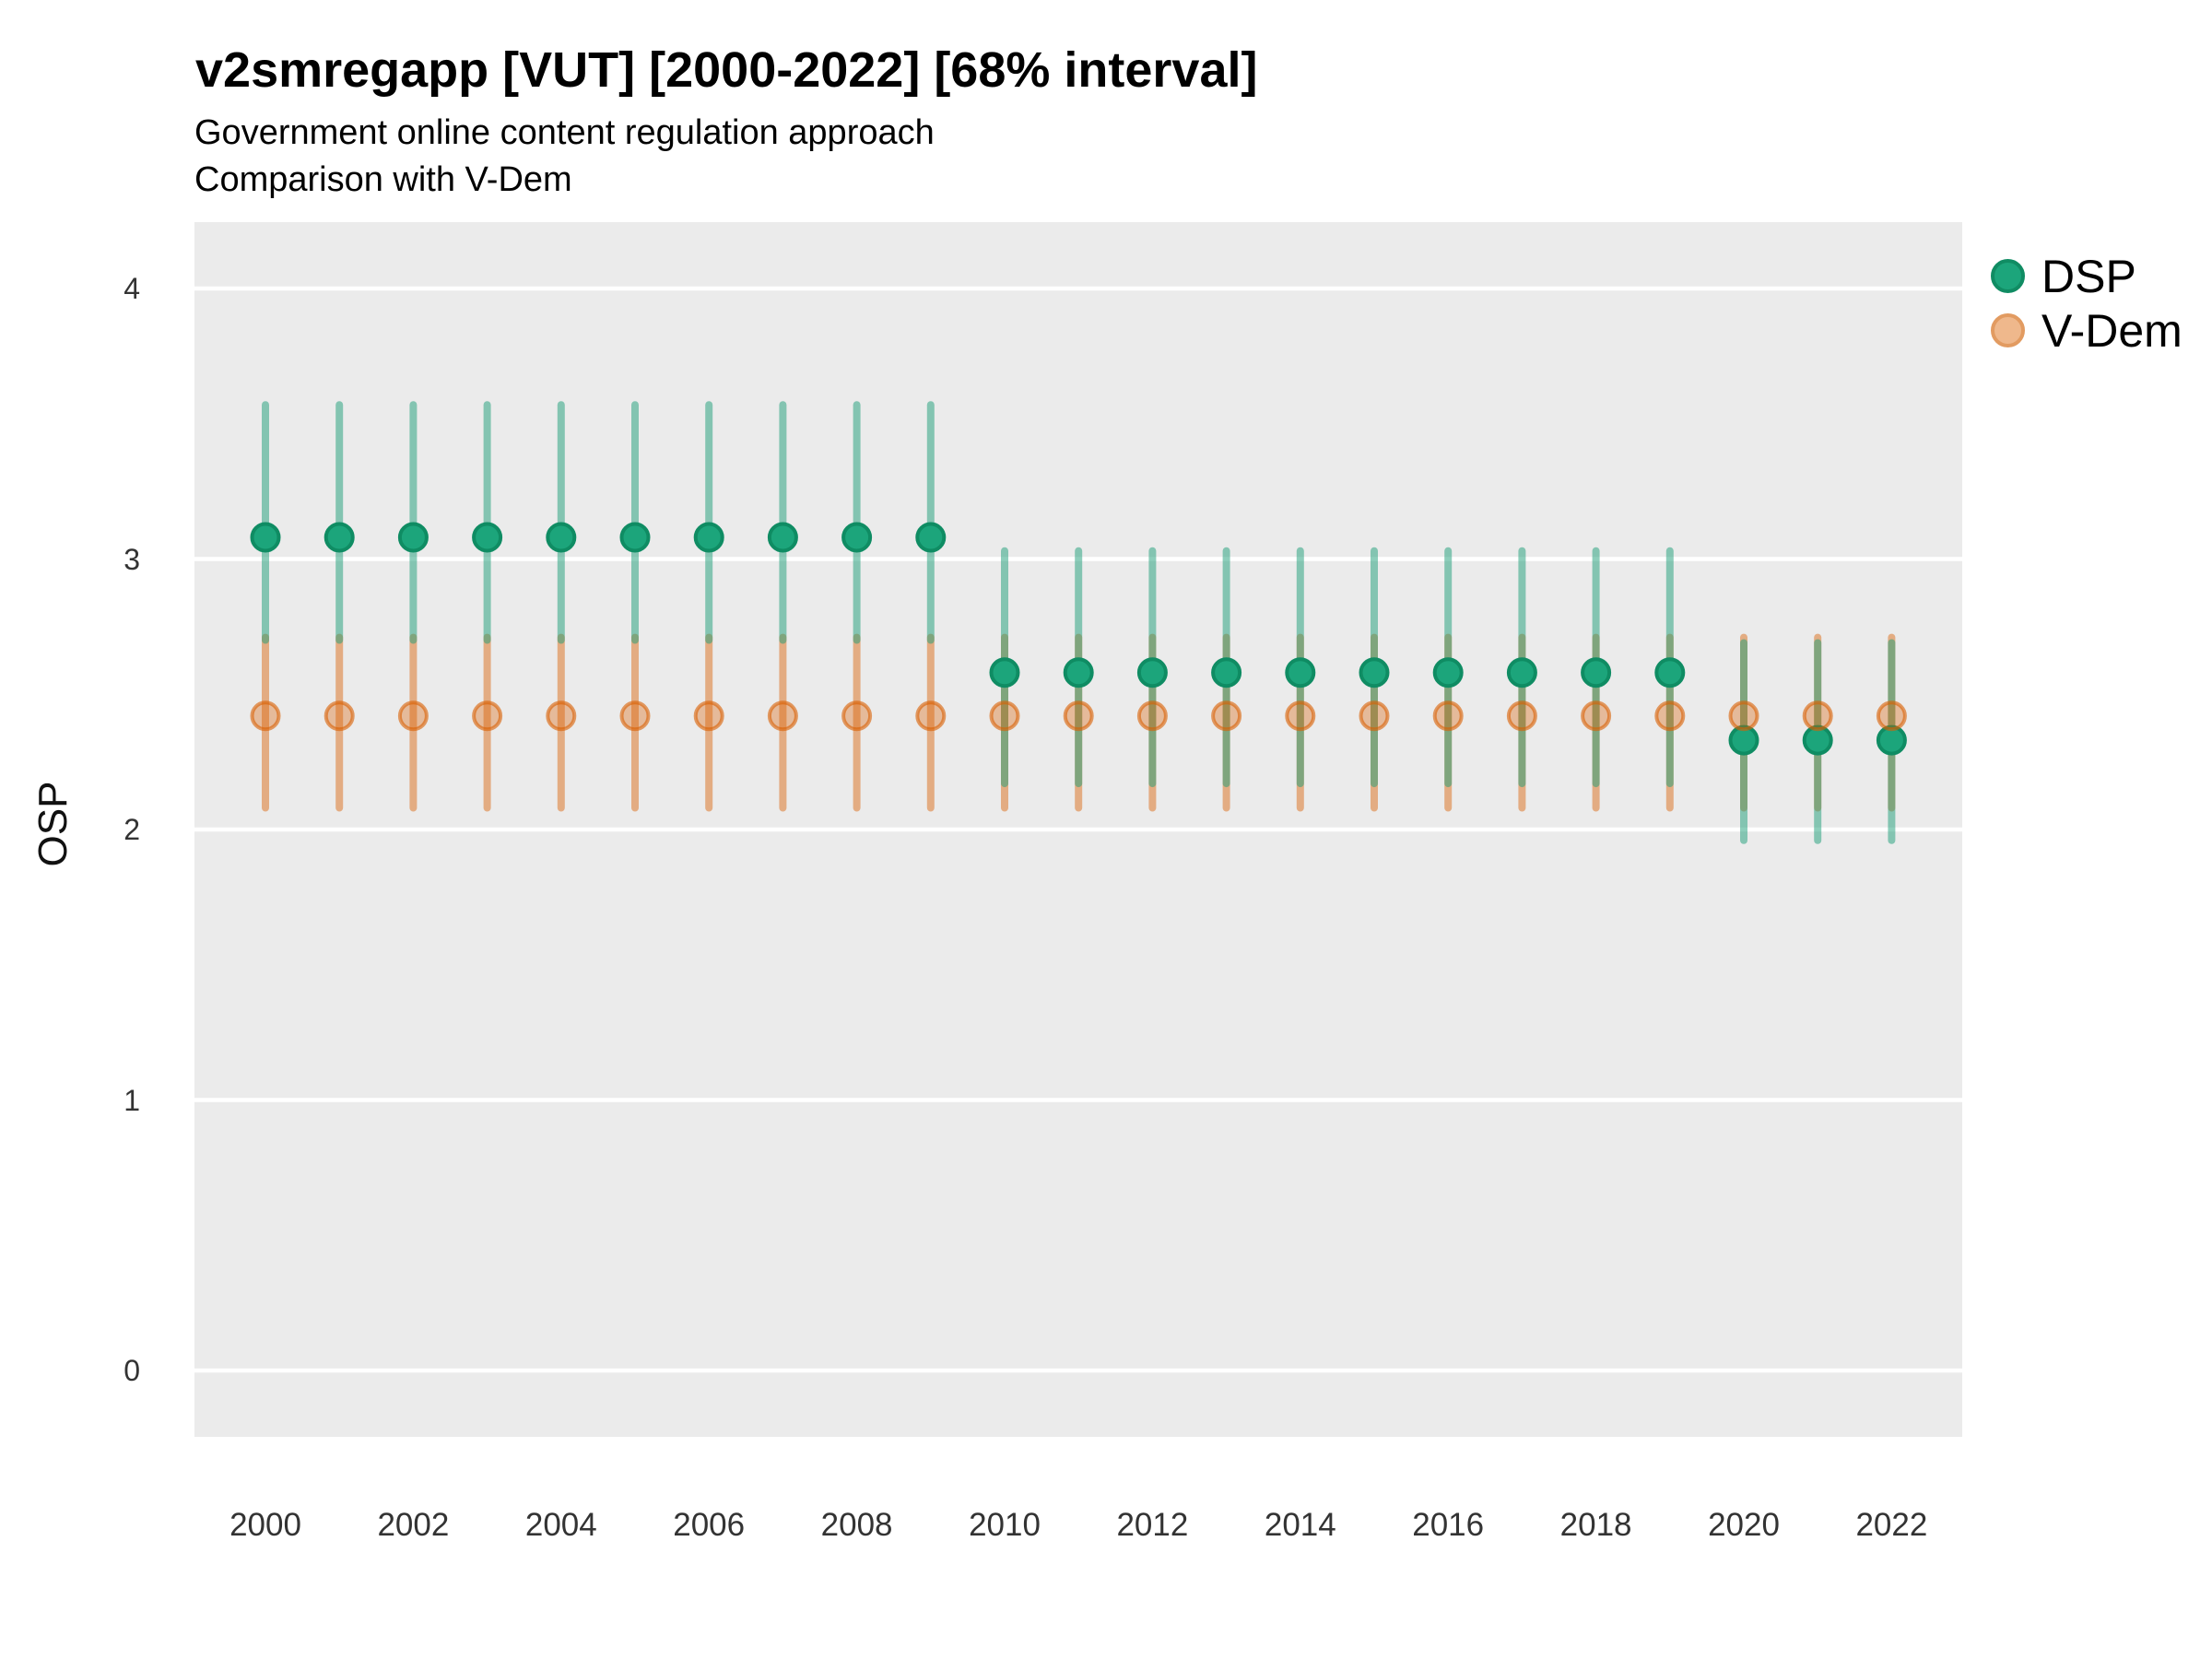 The image size is (2212, 1659). What do you see at coordinates (1300, 716) in the screenshot?
I see `vdem-point-2014` at bounding box center [1300, 716].